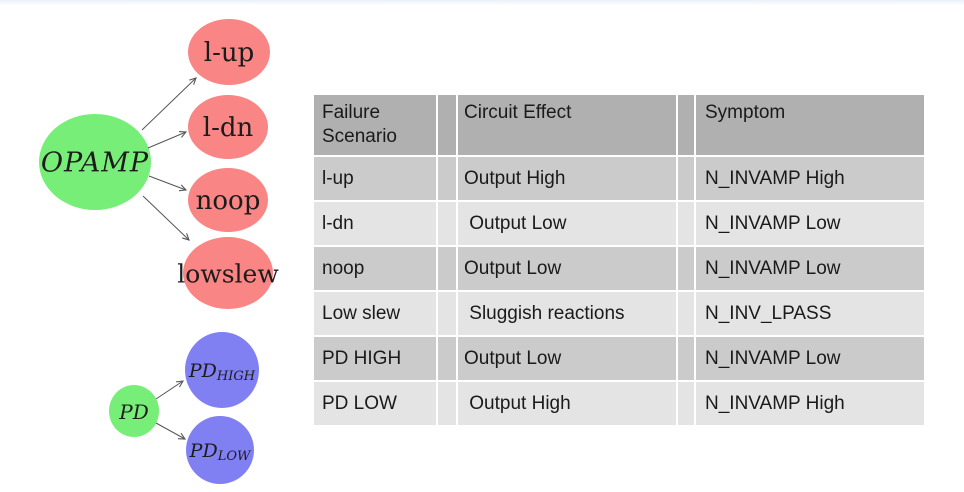 This screenshot has width=964, height=492. What do you see at coordinates (169, 104) in the screenshot?
I see `edge-opamp-to-l-up` at bounding box center [169, 104].